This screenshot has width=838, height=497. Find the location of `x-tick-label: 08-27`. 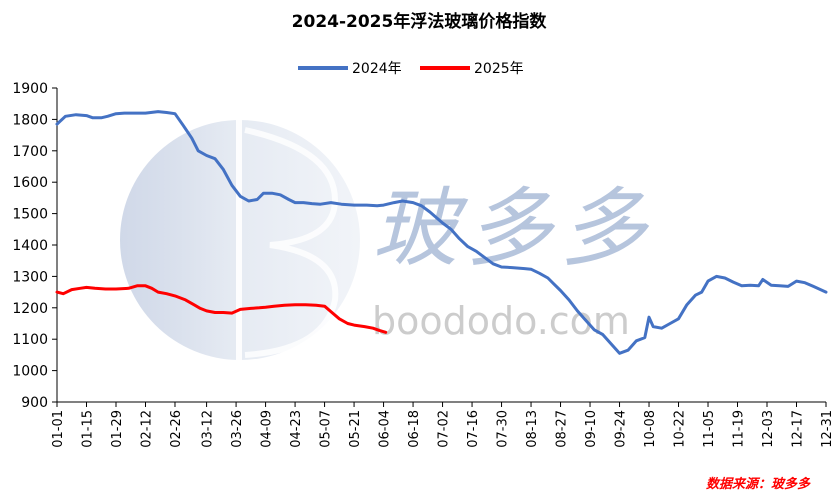

x-tick-label: 08-27 is located at coordinates (562, 429).